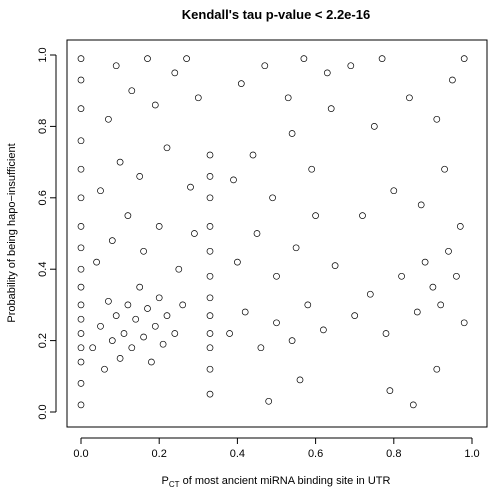 The image size is (503, 493). What do you see at coordinates (43, 411) in the screenshot?
I see `y-tick-label: 0.0` at bounding box center [43, 411].